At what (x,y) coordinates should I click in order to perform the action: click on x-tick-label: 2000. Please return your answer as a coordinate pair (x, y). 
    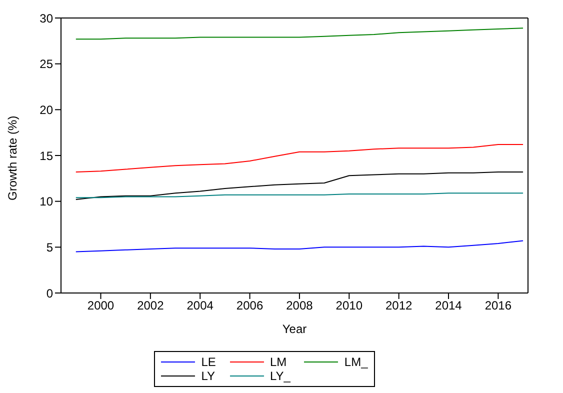
    Looking at the image, I should click on (100, 305).